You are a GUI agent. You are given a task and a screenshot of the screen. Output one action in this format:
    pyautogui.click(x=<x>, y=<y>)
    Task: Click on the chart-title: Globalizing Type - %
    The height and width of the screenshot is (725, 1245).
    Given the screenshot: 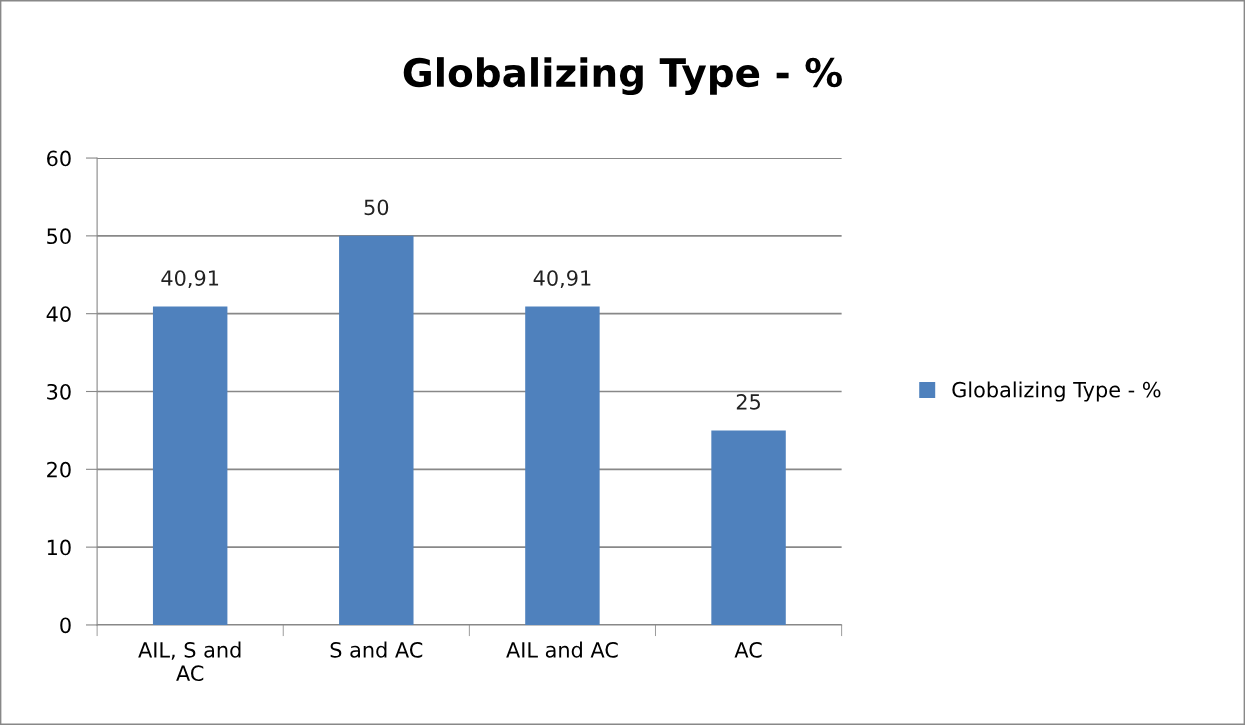 What is the action you would take?
    pyautogui.click(x=622, y=76)
    